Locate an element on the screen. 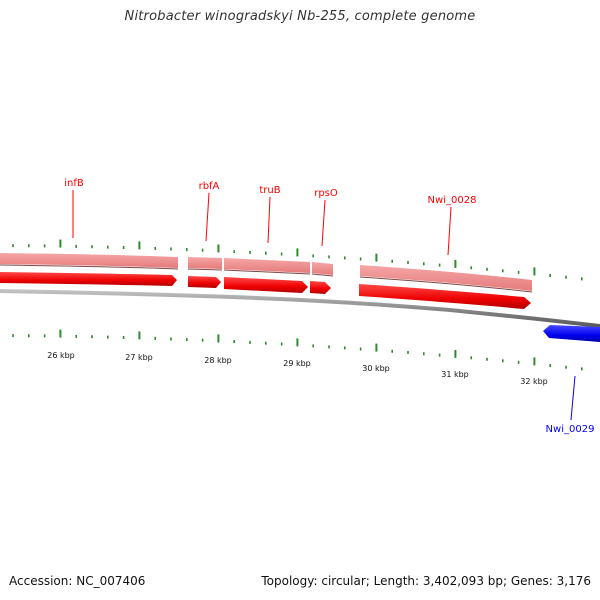 The height and width of the screenshot is (600, 600). upper-tick-ring is located at coordinates (297, 260).